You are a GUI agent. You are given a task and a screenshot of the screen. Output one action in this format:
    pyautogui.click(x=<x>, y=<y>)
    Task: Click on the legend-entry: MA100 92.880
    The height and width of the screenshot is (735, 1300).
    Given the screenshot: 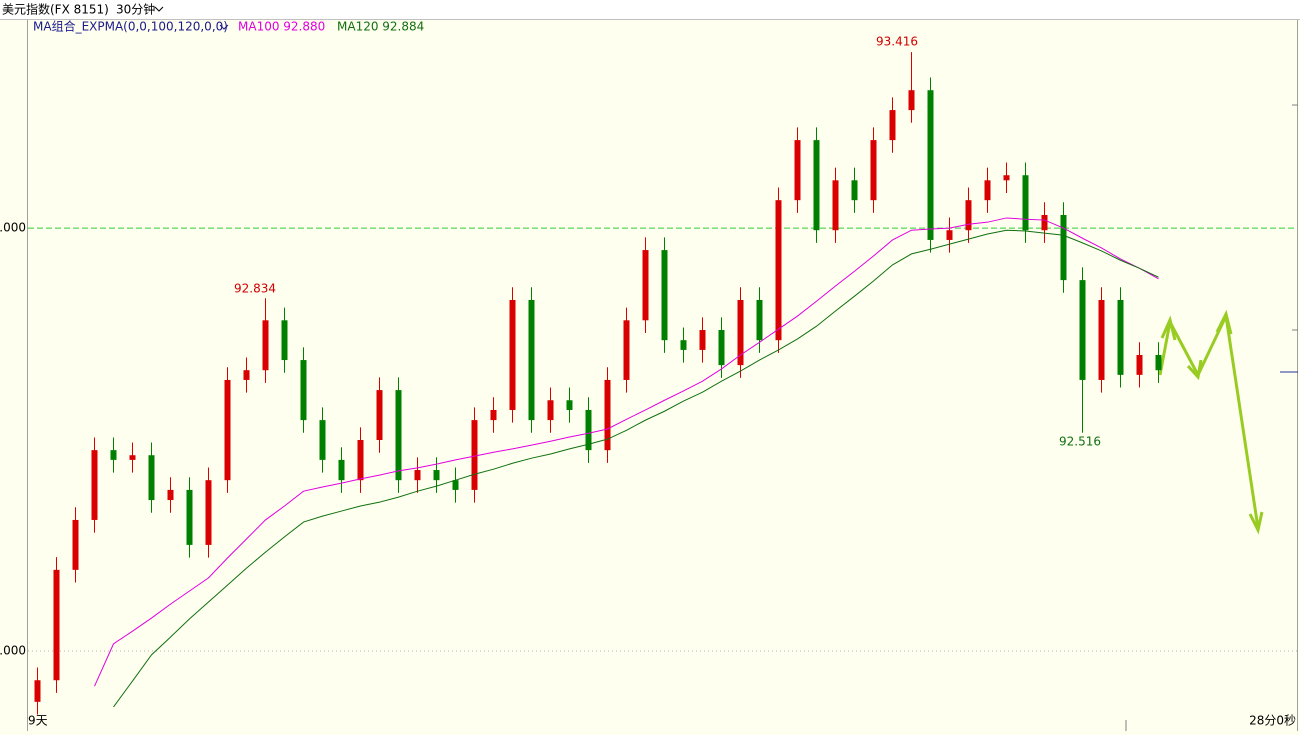 What is the action you would take?
    pyautogui.click(x=281, y=27)
    